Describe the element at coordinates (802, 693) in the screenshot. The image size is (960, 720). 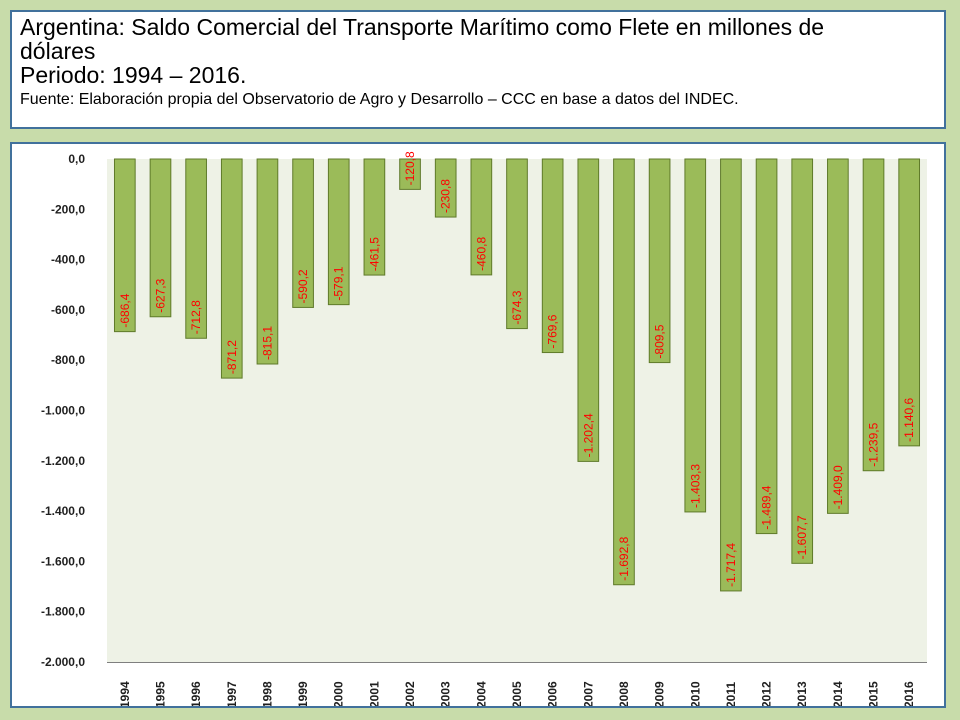
I see `x-tick-label: 2013` at that location.